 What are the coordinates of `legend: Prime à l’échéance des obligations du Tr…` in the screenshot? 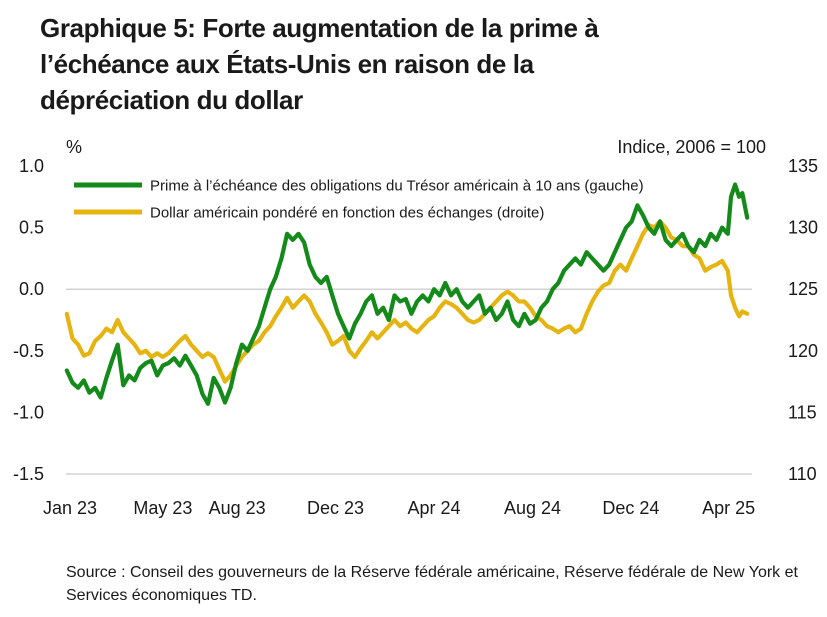 It's located at (359, 200).